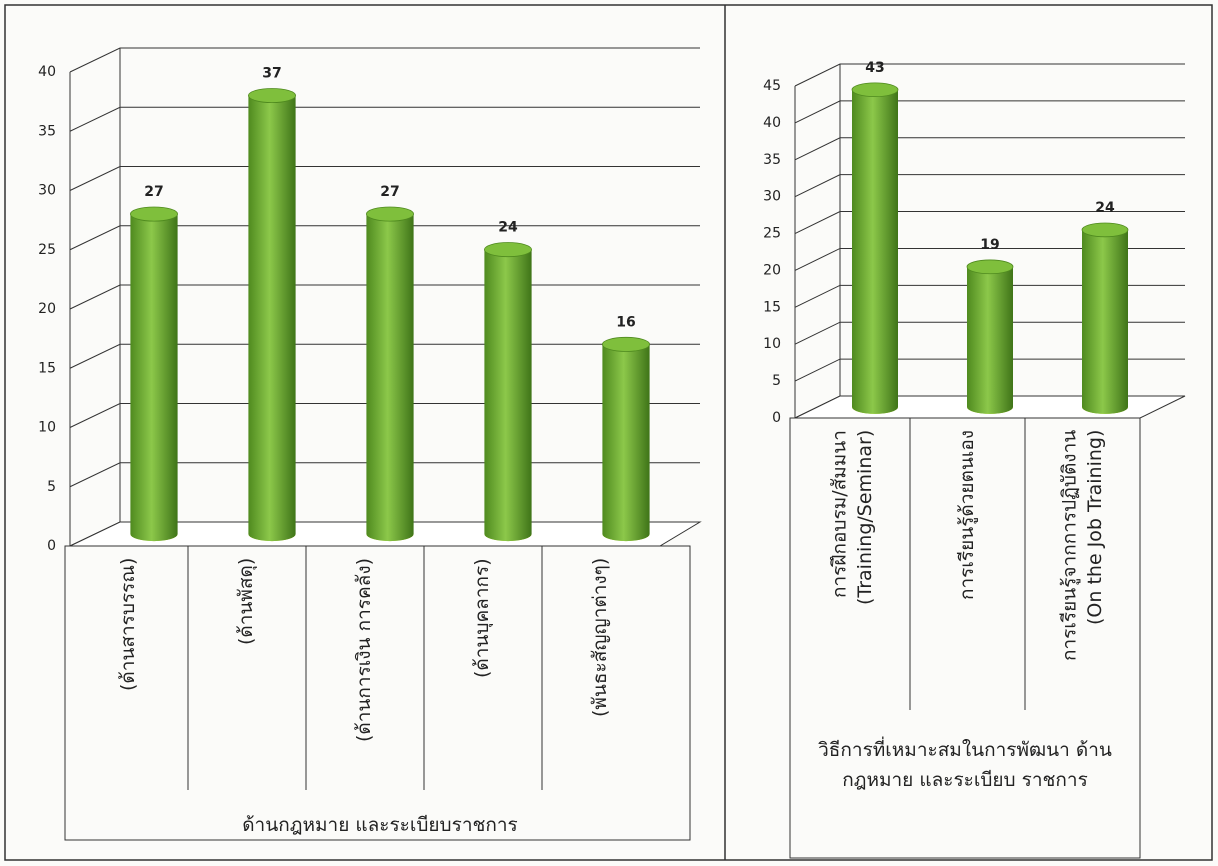 The width and height of the screenshot is (1218, 866). What do you see at coordinates (600, 638) in the screenshot?
I see `x-tick-label: (พันธะสัญญาต่างๆ)` at bounding box center [600, 638].